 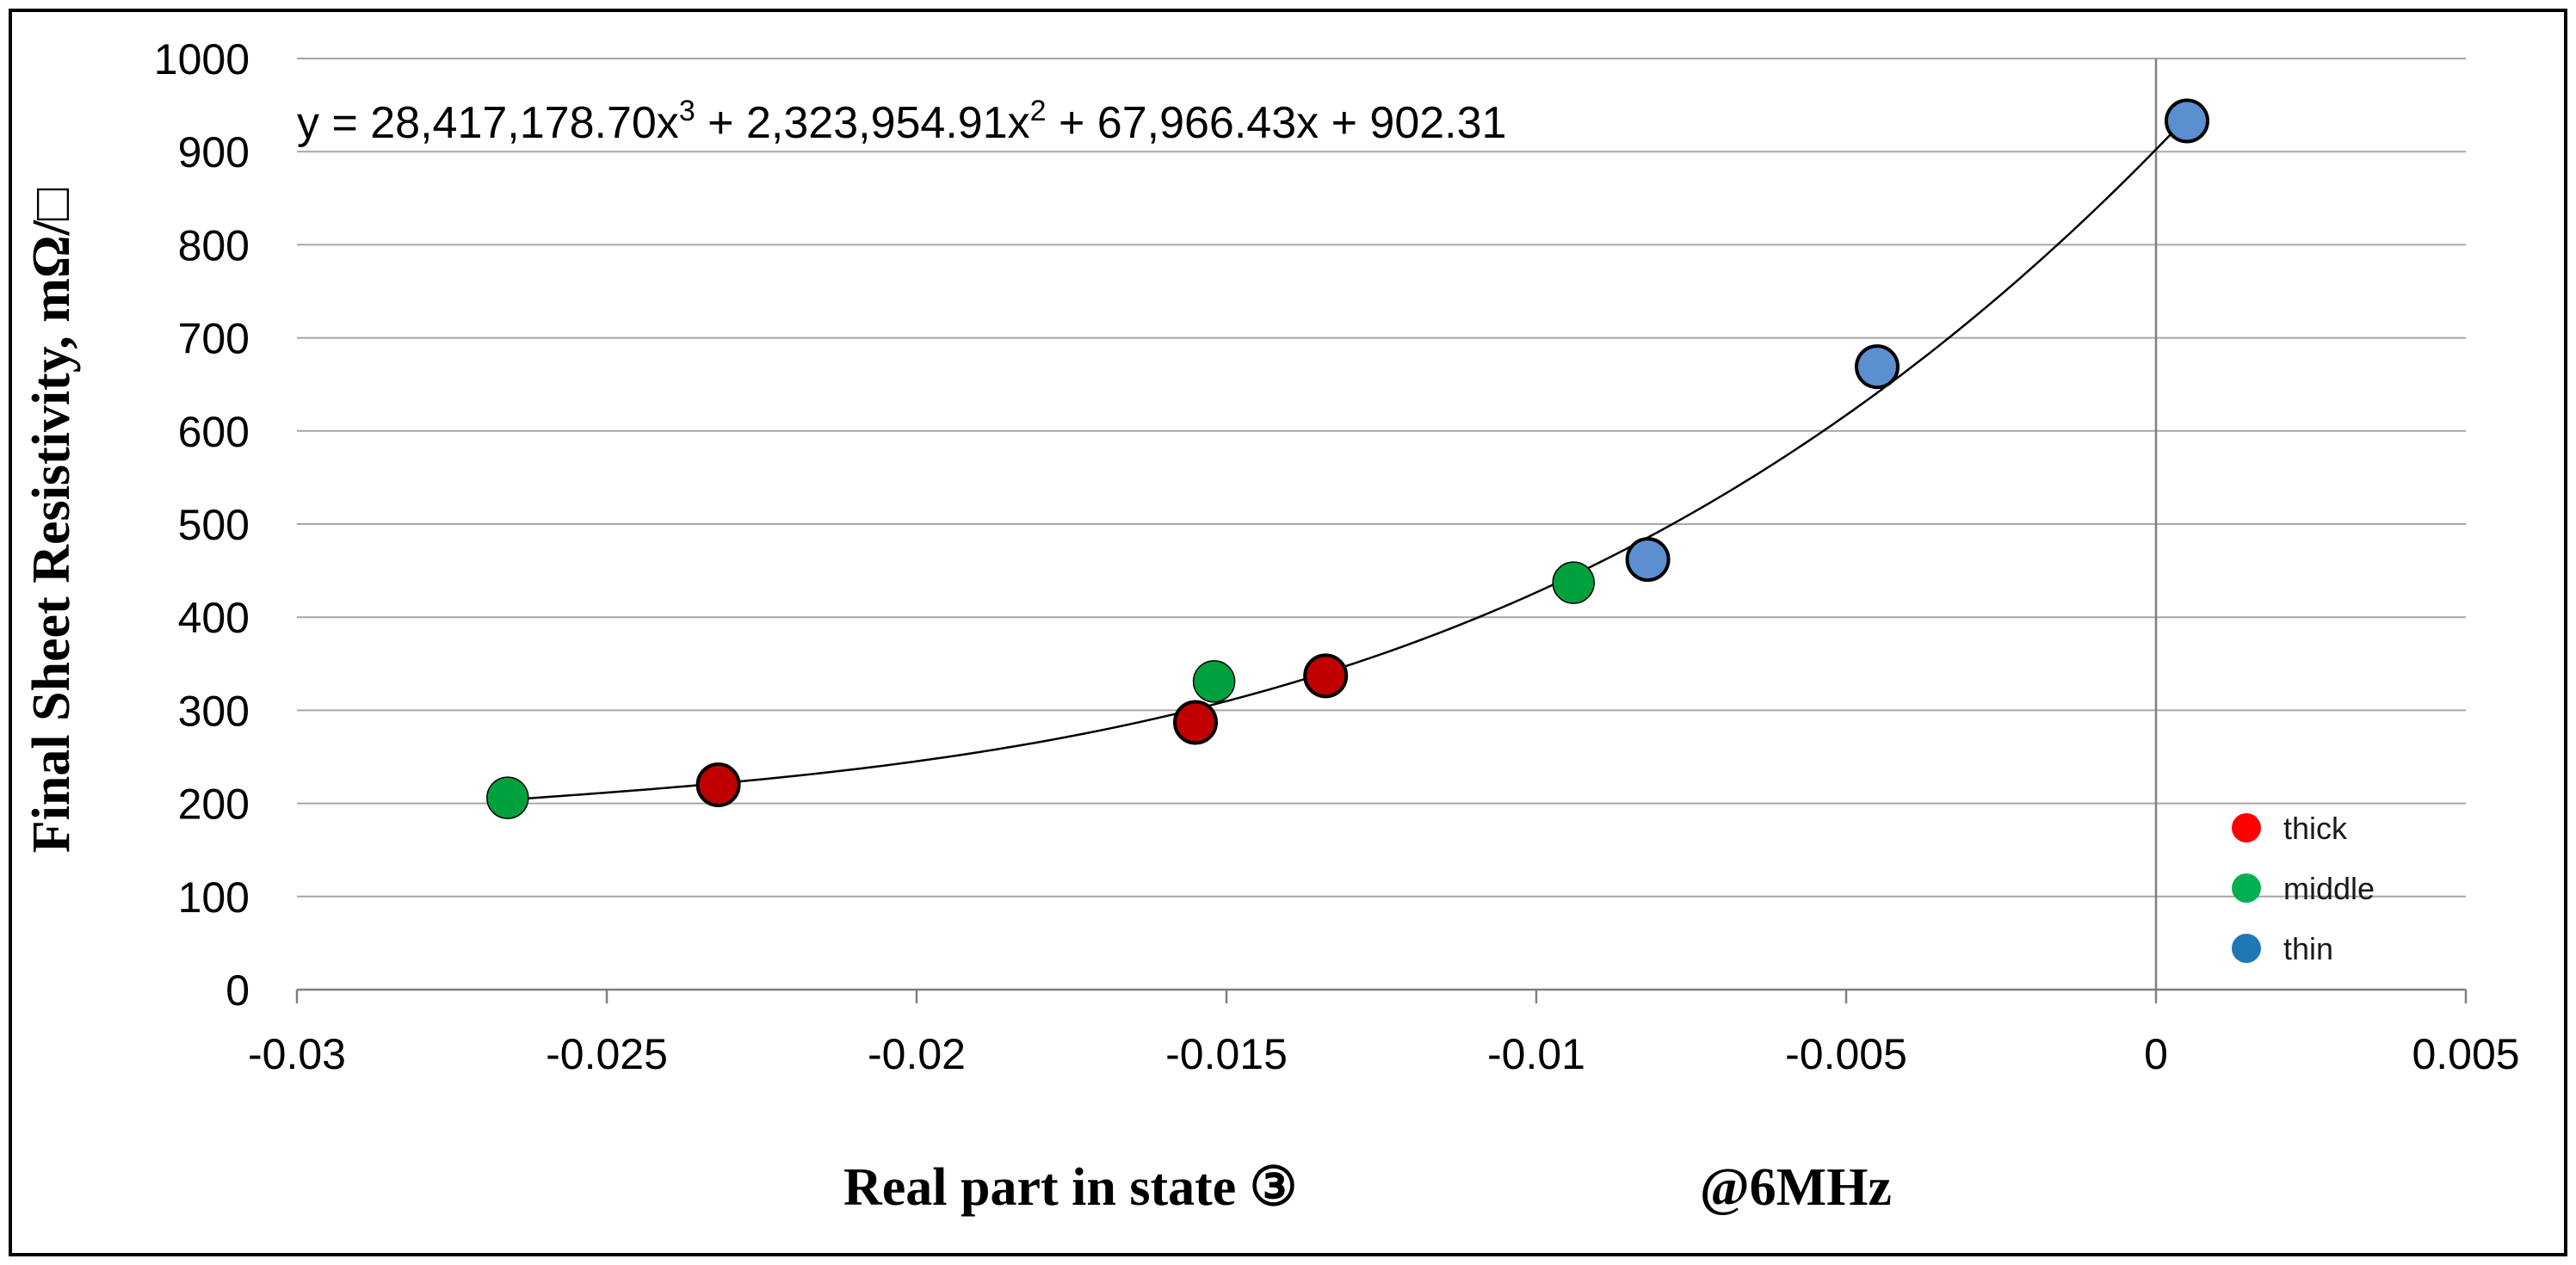 What do you see at coordinates (214, 711) in the screenshot?
I see `y-tick-label: 300` at bounding box center [214, 711].